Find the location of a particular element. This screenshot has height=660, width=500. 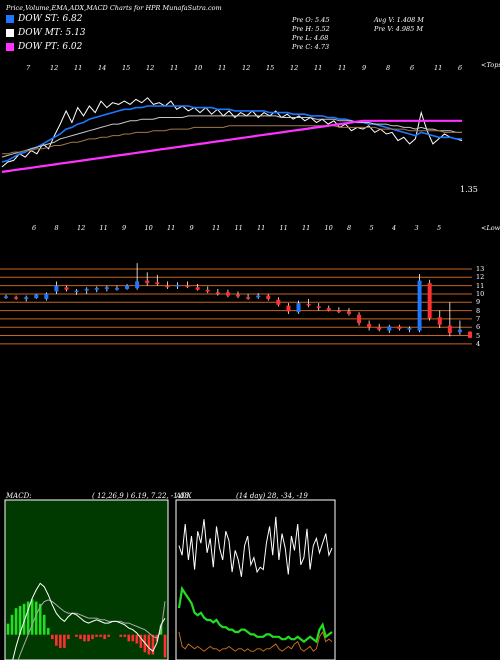

legend-dow-st: DOW ST: 6.82 is located at coordinates (44, 19).